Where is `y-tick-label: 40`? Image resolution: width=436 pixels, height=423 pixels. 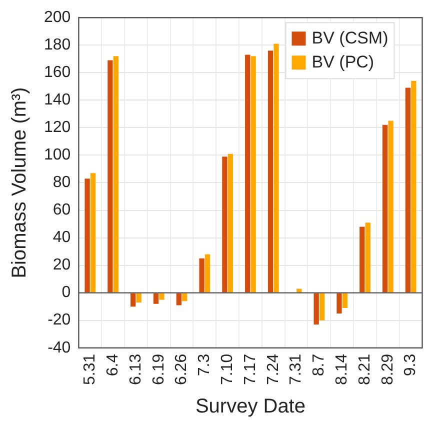
y-tick-label: 40 is located at coordinates (61, 237).